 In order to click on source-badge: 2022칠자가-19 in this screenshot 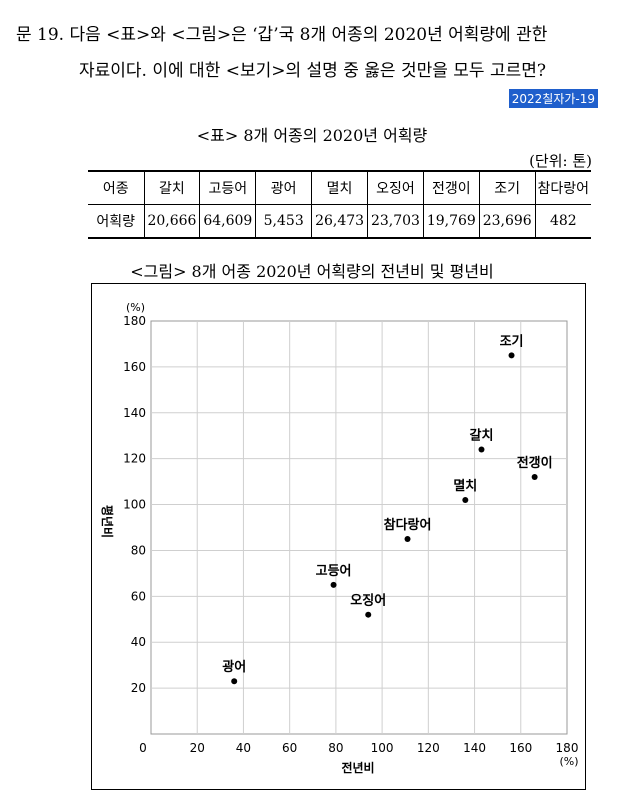, I will do `click(553, 98)`.